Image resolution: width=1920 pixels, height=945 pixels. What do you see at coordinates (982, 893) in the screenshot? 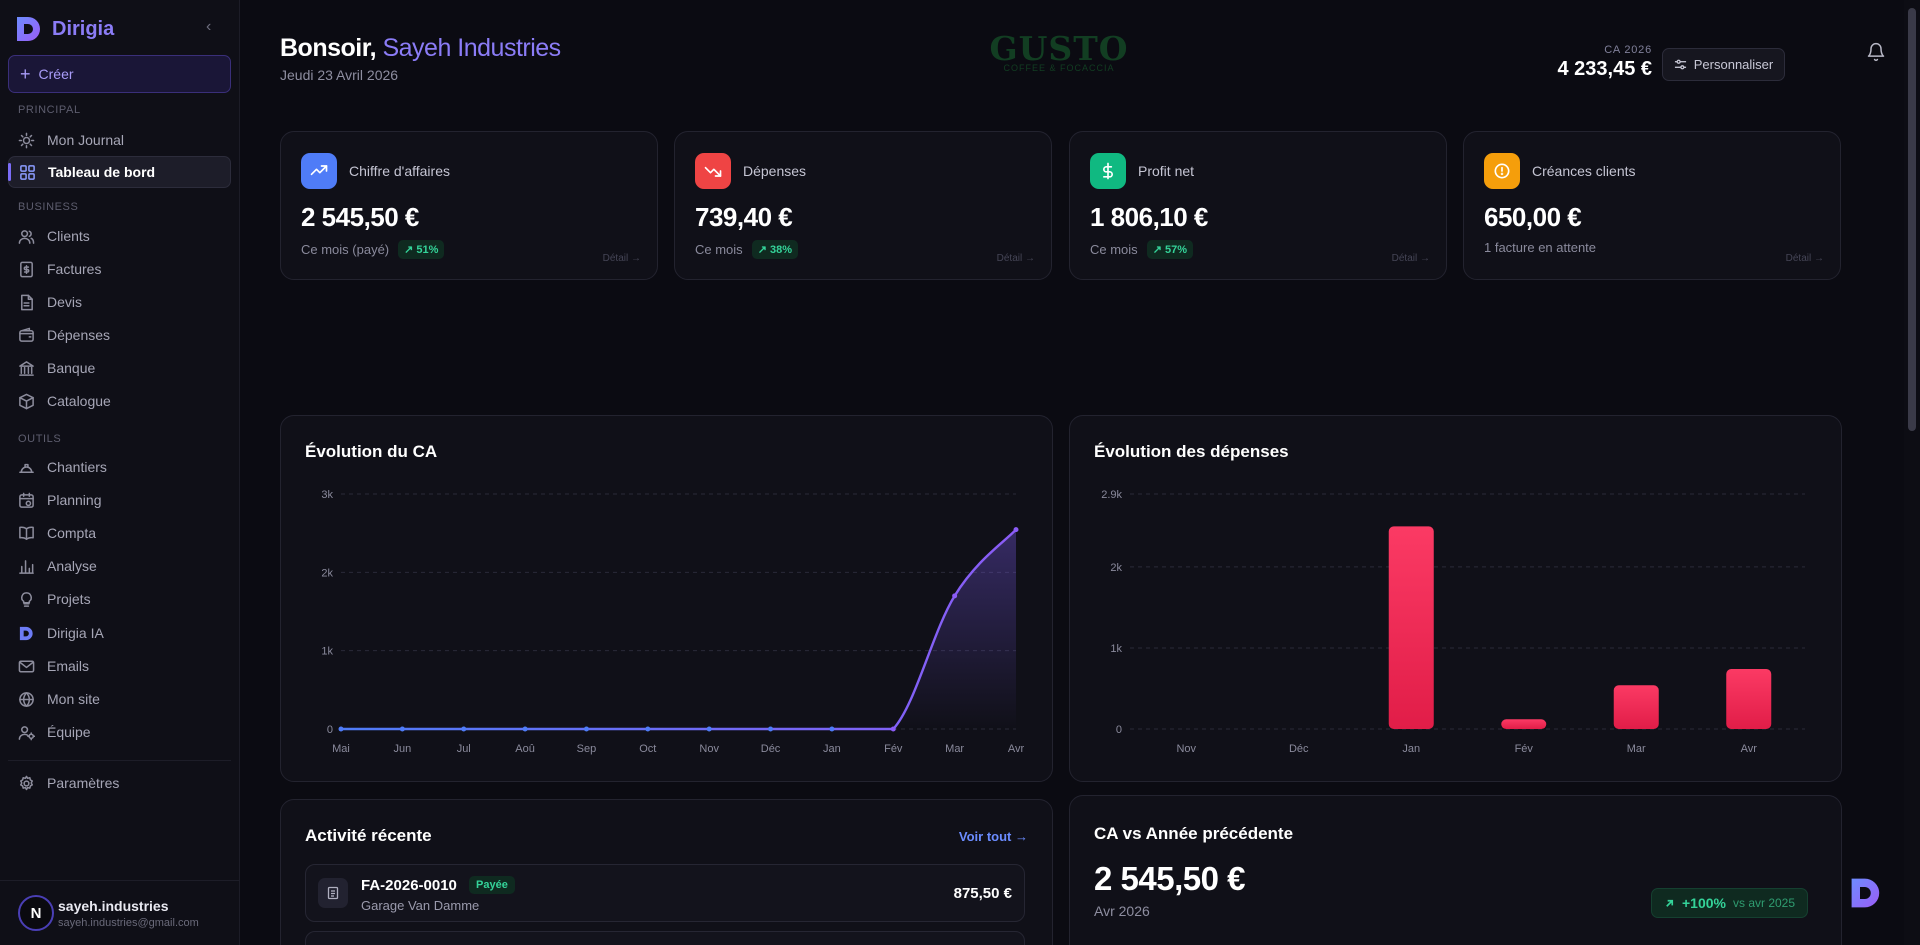
I see `invoice-amount: 875,50 €` at bounding box center [982, 893].